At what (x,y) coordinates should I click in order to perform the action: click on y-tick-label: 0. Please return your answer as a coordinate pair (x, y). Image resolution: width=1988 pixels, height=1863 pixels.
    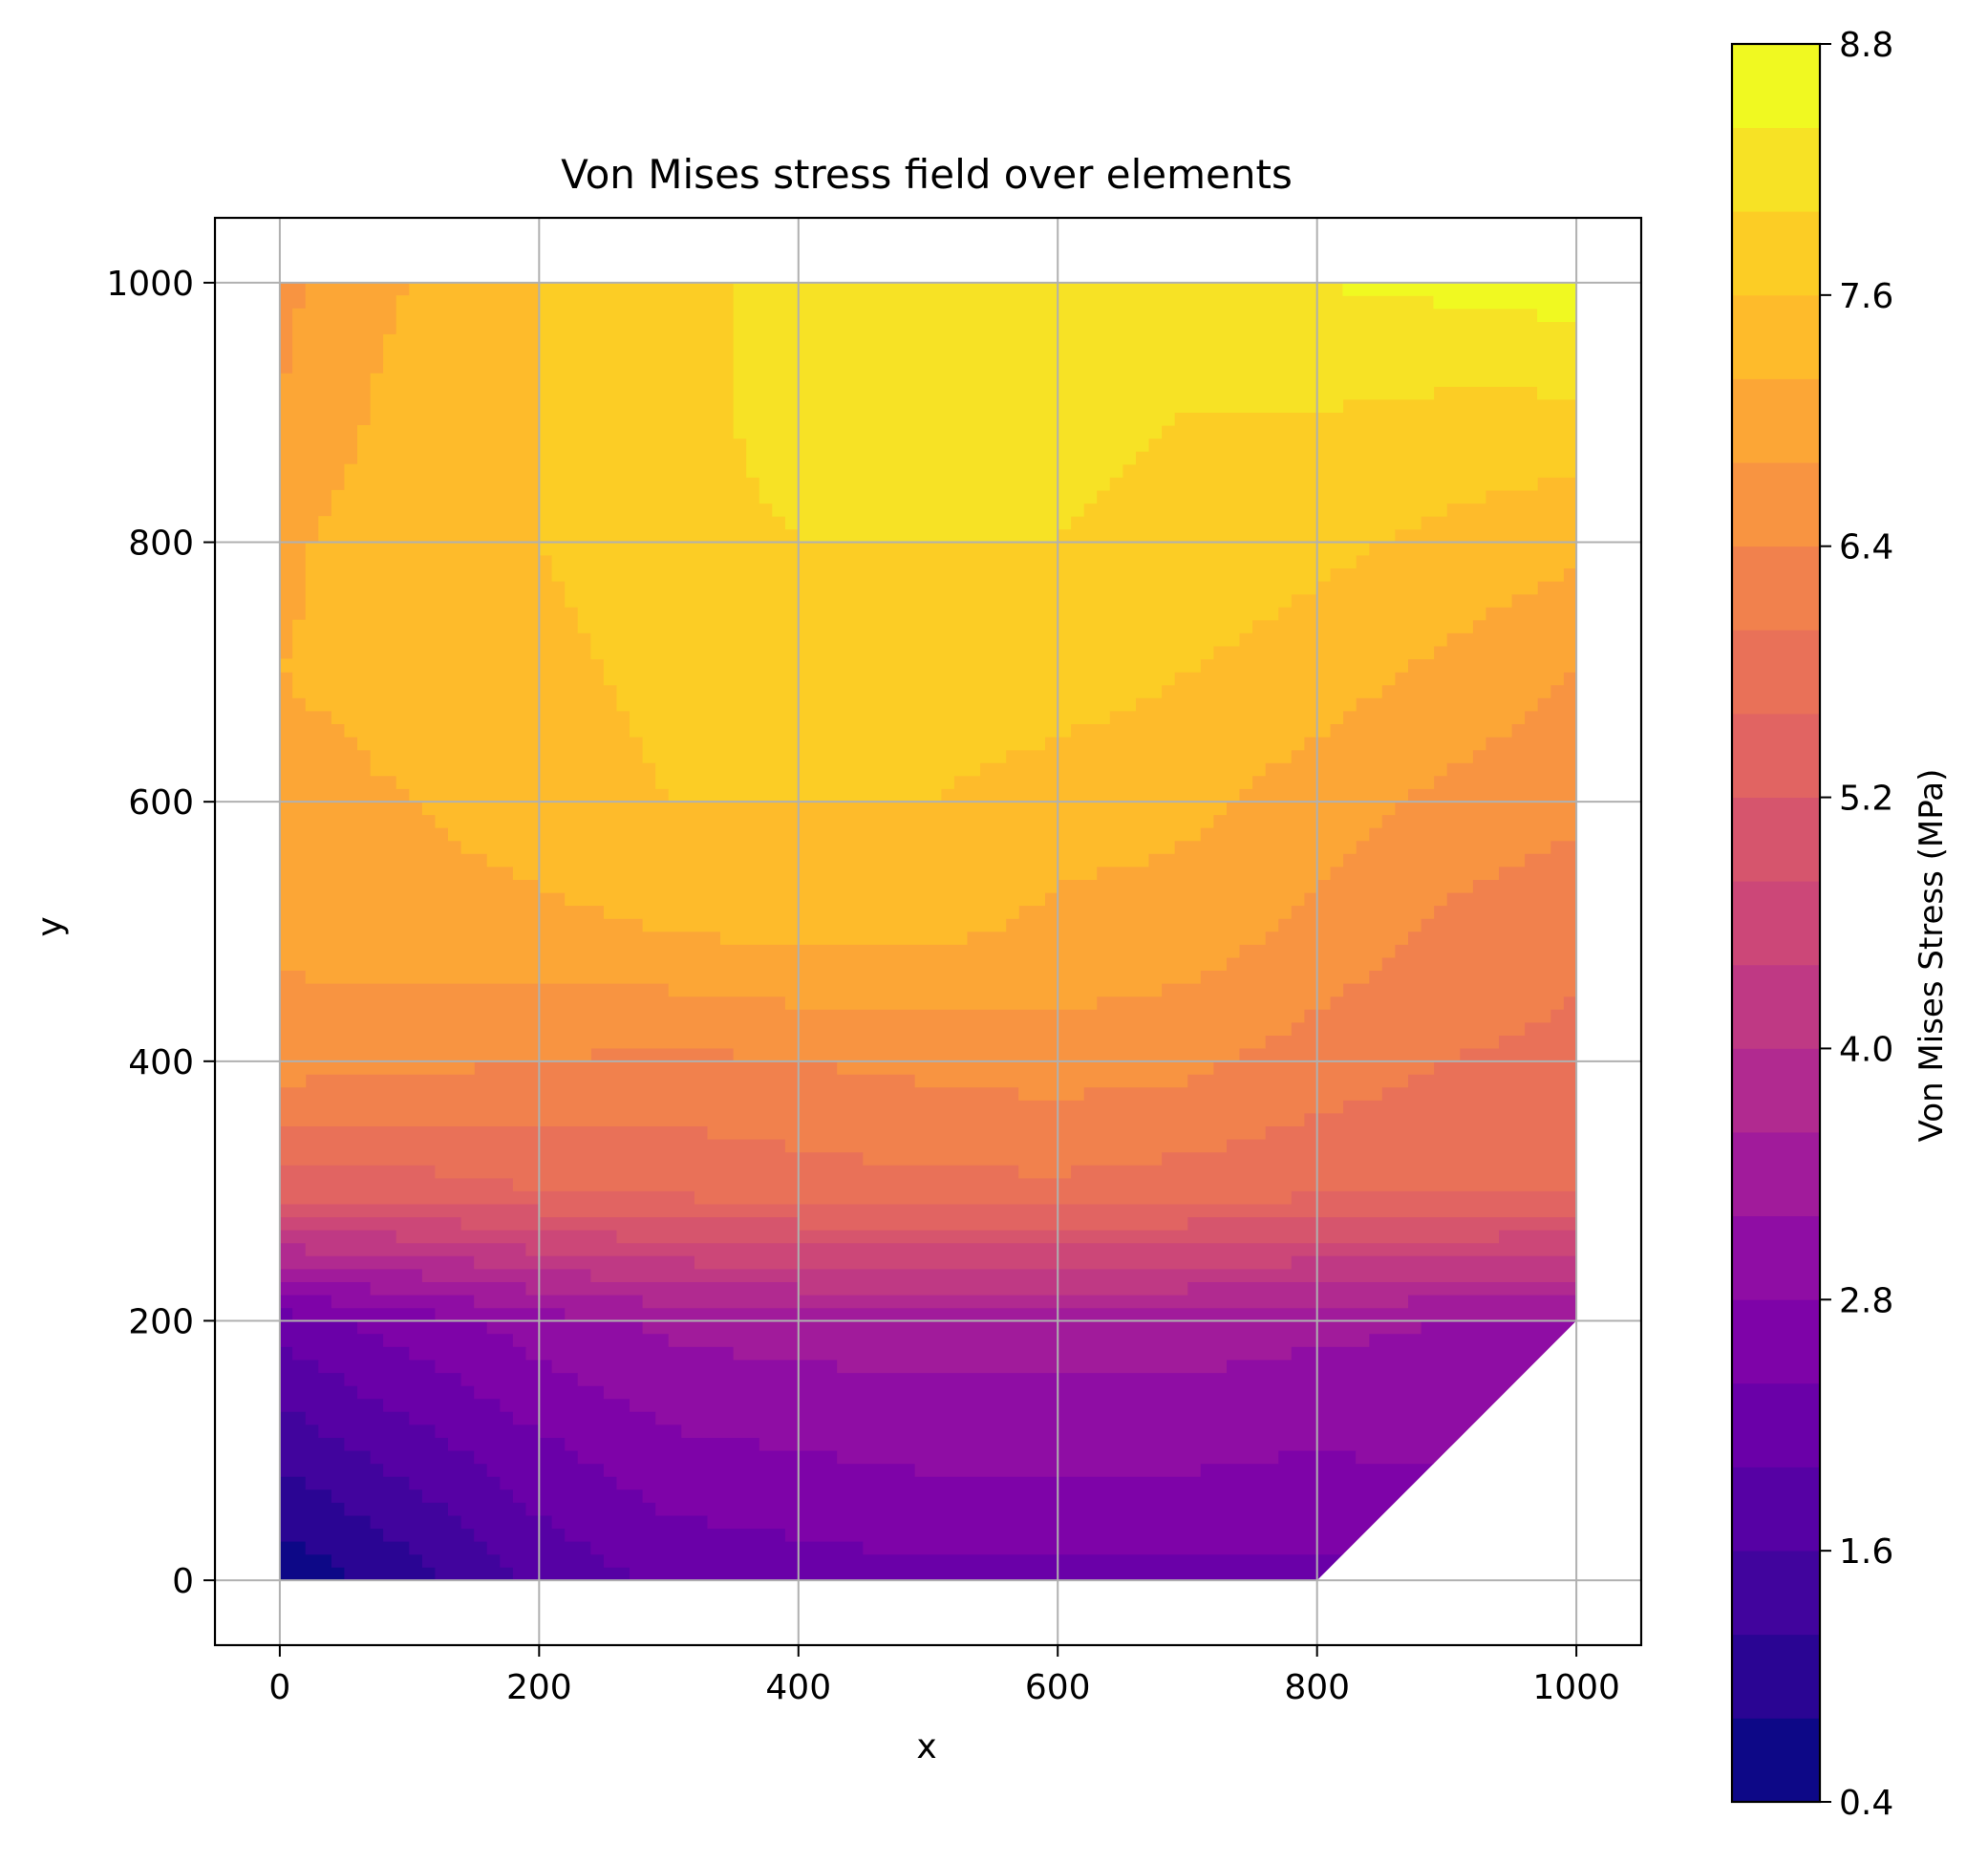
    Looking at the image, I should click on (183, 1581).